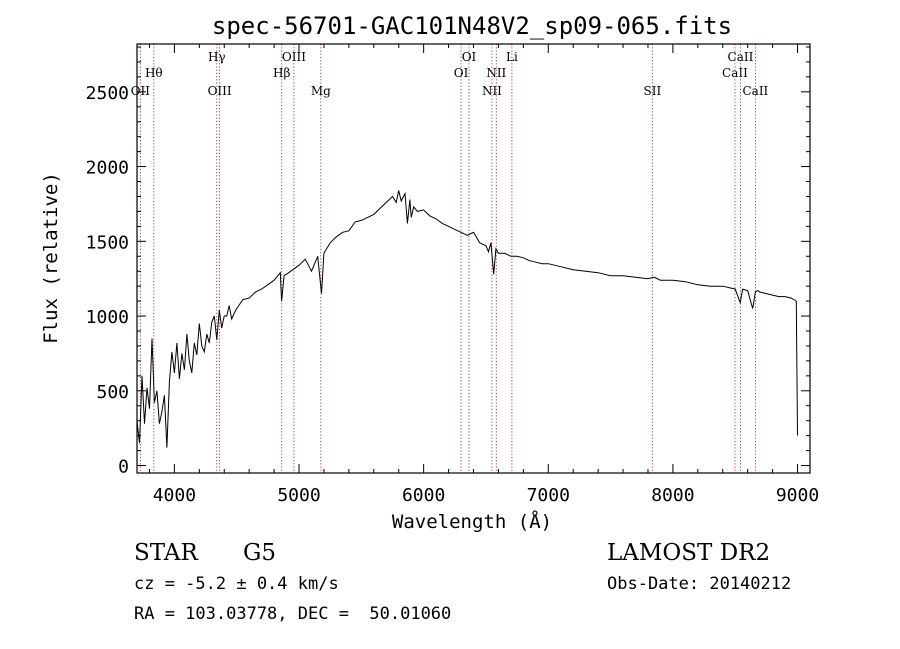 The width and height of the screenshot is (900, 649). Describe the element at coordinates (107, 317) in the screenshot. I see `y-tick-label-2: 1000` at that location.